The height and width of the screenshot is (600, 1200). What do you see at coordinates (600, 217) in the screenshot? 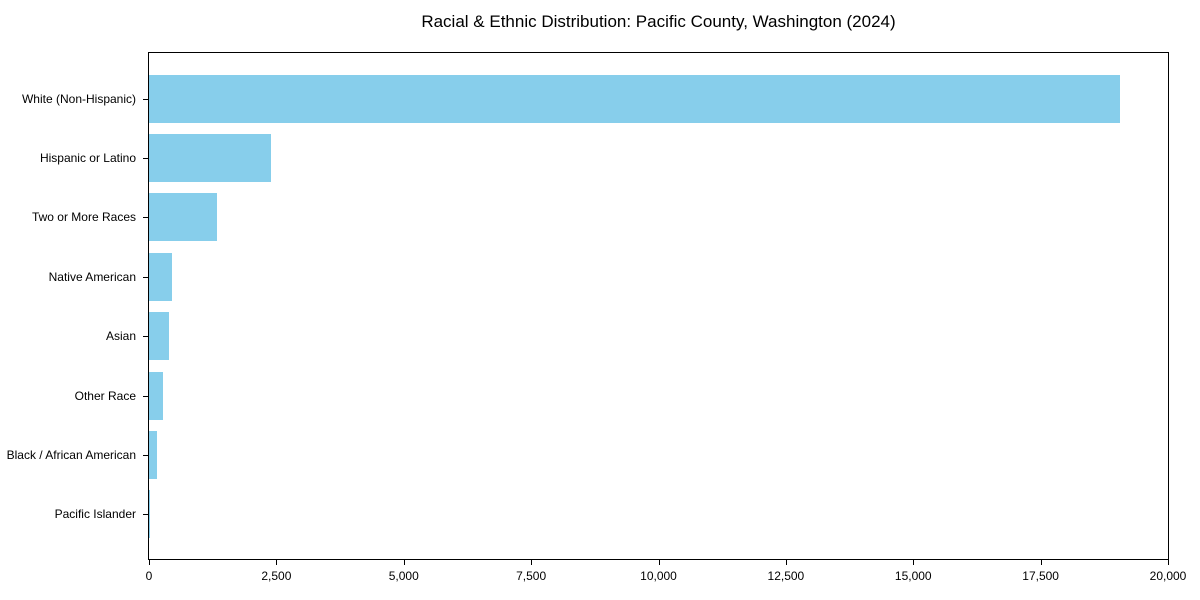
I see `bar-row: Two or More Races` at bounding box center [600, 217].